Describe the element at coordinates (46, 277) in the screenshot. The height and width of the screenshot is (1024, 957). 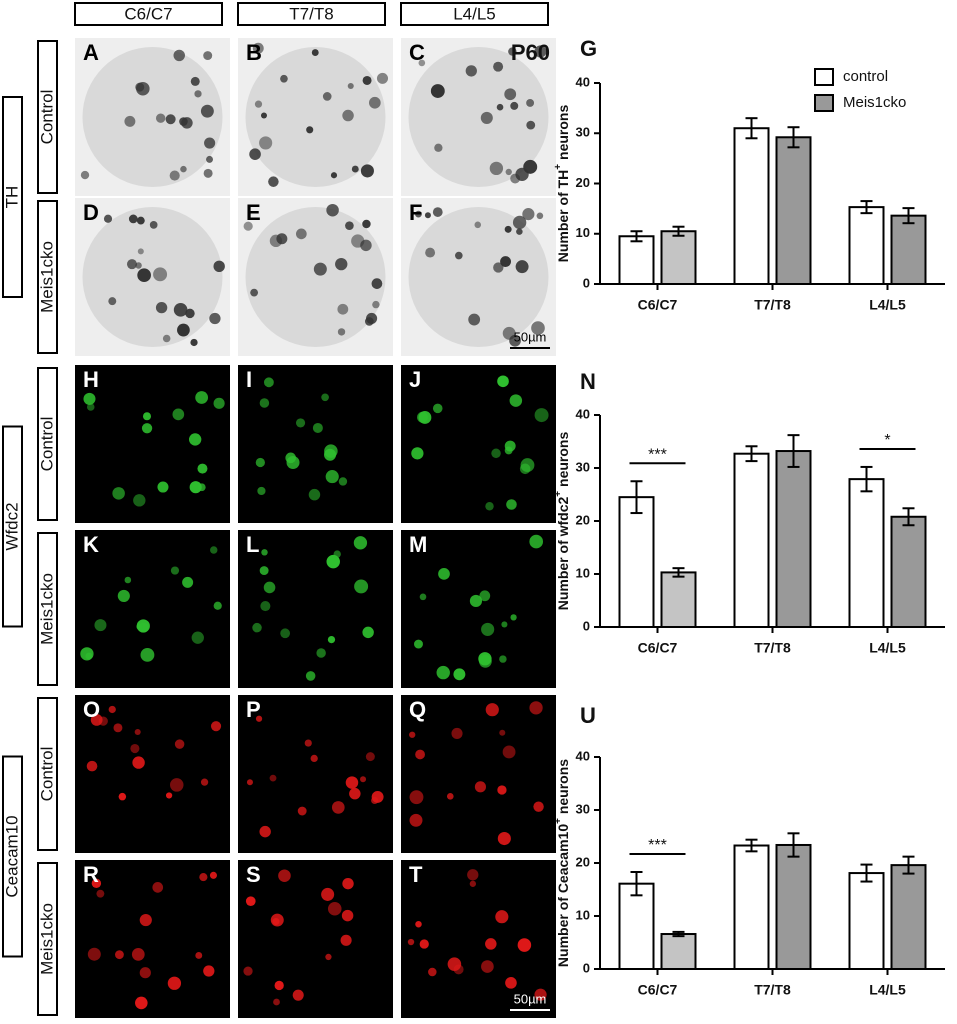
I see `row-label: Meis1cko` at that location.